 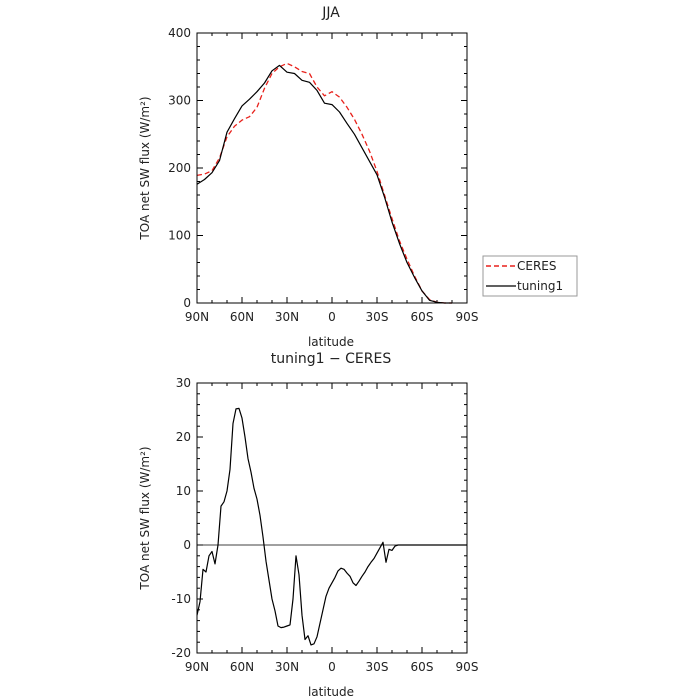 What do you see at coordinates (540, 286) in the screenshot?
I see `legend-label-tuning1: tuning1` at bounding box center [540, 286].